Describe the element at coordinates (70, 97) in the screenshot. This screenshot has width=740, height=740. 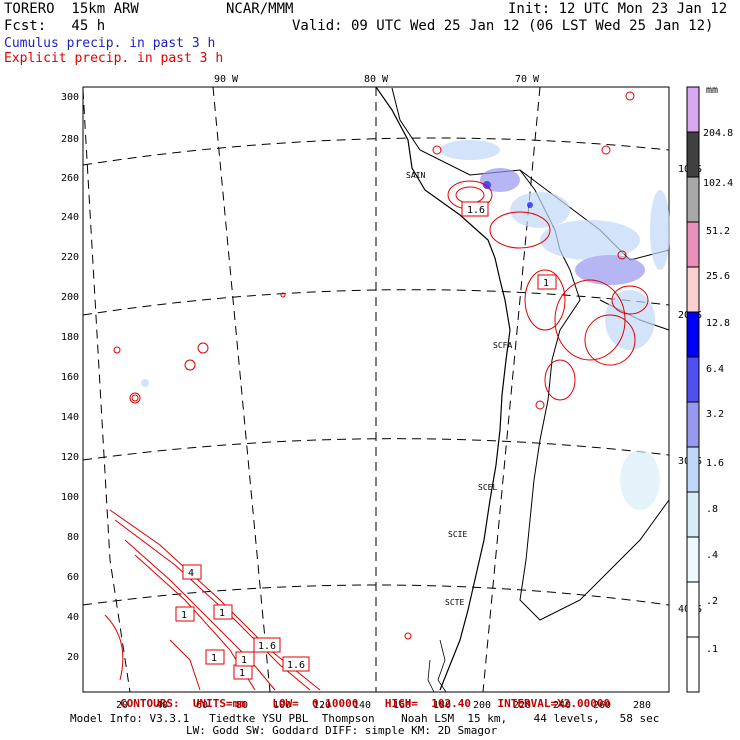
I see `y-tick-300: 300` at that location.